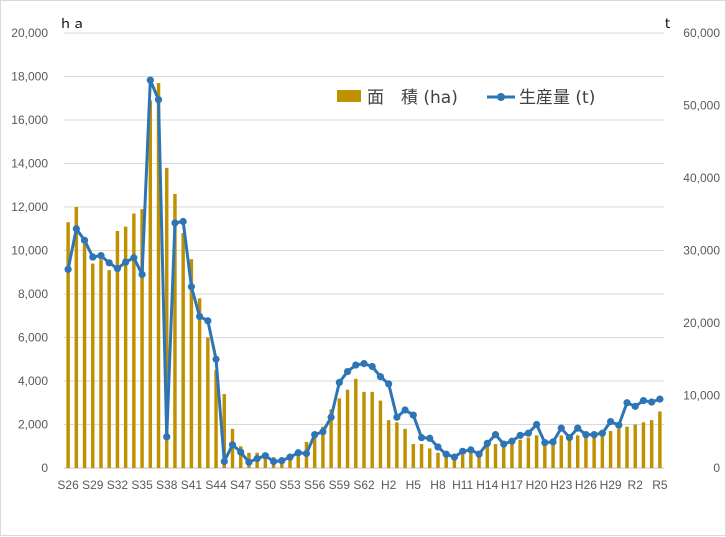 The image size is (726, 537). What do you see at coordinates (216, 485) in the screenshot?
I see `x-tick-label: S44` at bounding box center [216, 485].